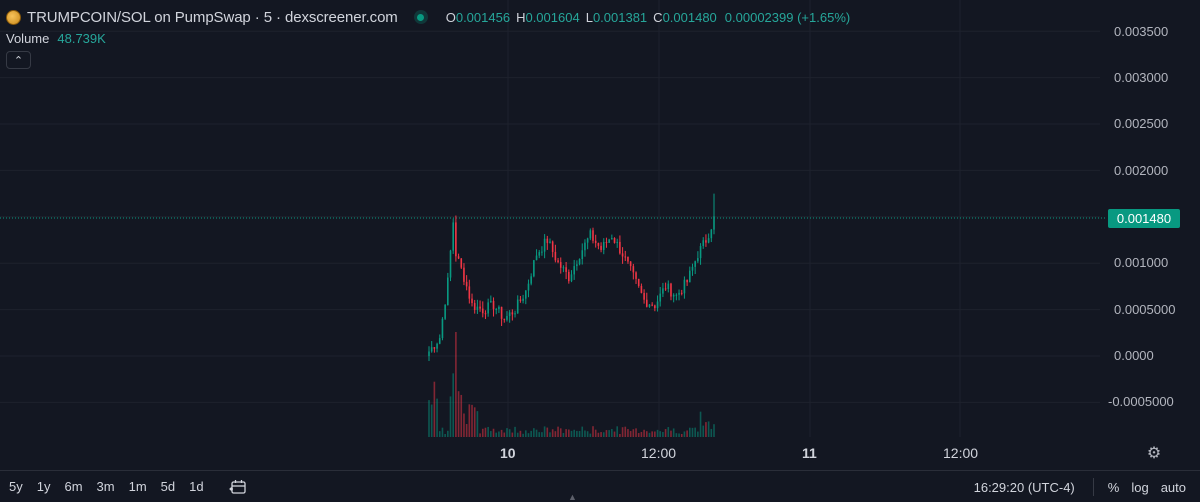 The height and width of the screenshot is (502, 1200). What do you see at coordinates (1141, 401) in the screenshot?
I see `price-axis-tick: -0.0005000` at bounding box center [1141, 401].